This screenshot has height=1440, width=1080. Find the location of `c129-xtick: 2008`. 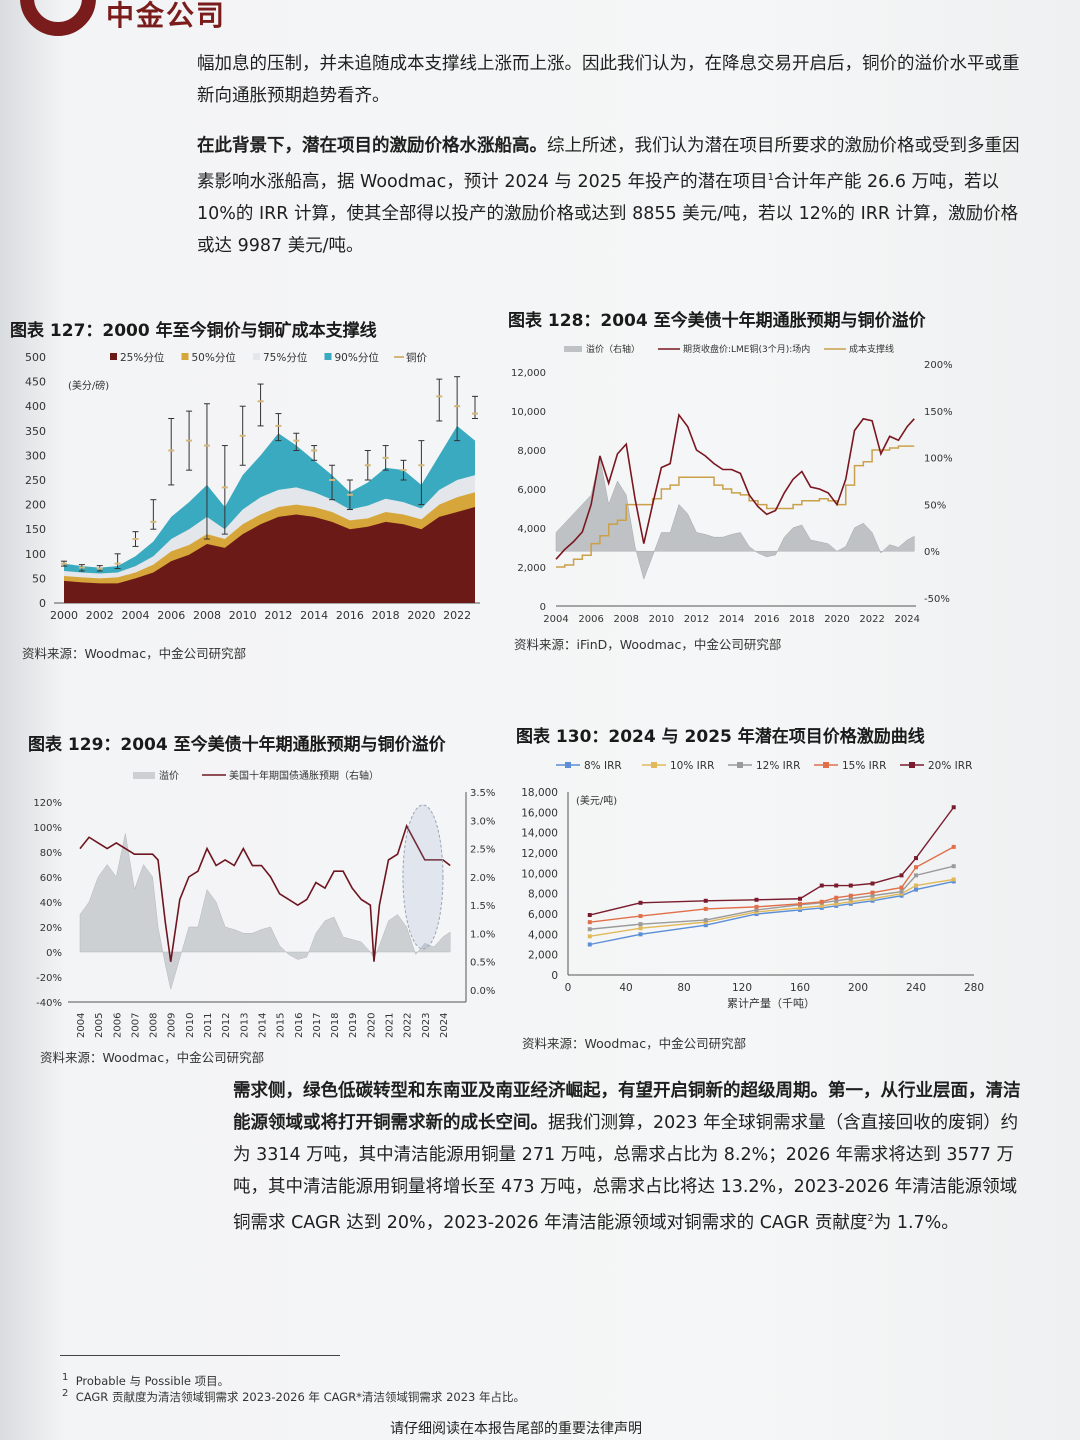

c129-xtick: 2008 is located at coordinates (154, 1025).